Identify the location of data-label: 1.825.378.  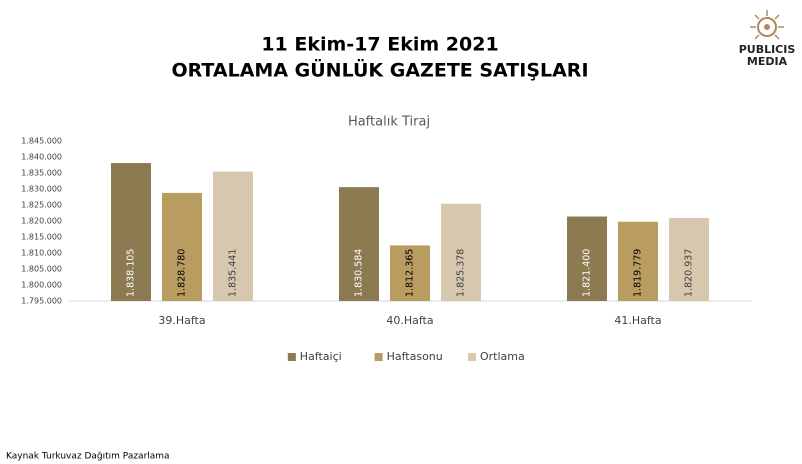
(461, 273).